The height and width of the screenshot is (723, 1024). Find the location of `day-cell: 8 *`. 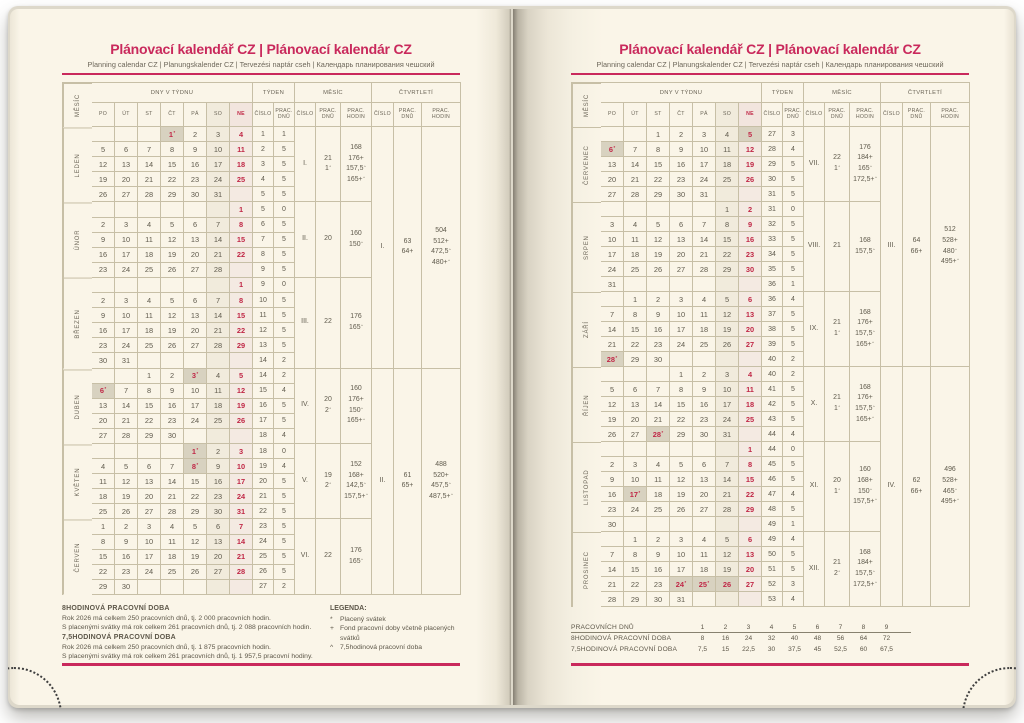

day-cell: 8 * is located at coordinates (195, 467).